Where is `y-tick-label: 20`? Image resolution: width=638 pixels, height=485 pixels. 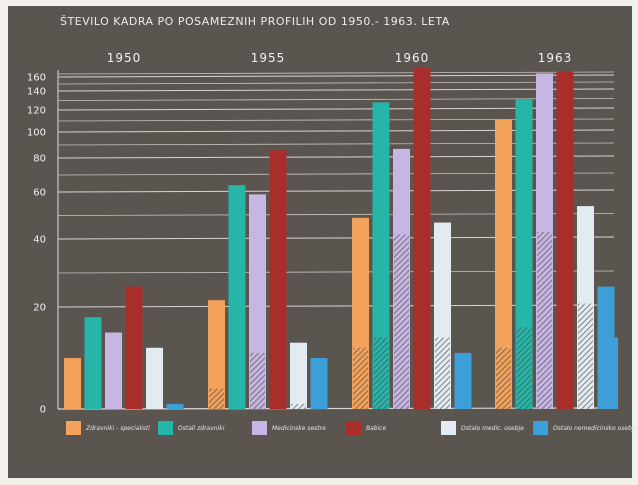
y-tick-label: 20 is located at coordinates (39, 308).